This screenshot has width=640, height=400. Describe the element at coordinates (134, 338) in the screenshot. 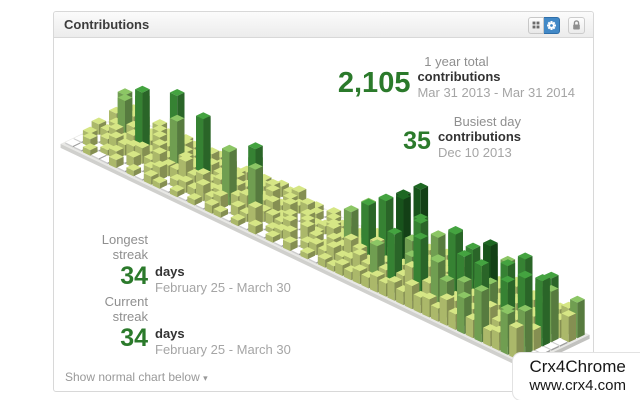

I see `current-streak-value: 34` at that location.